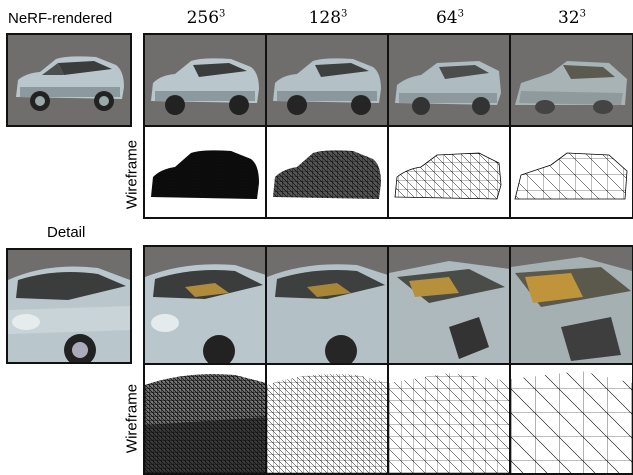  What do you see at coordinates (132, 174) in the screenshot?
I see `top-wireframe-label: Wireframe` at bounding box center [132, 174].